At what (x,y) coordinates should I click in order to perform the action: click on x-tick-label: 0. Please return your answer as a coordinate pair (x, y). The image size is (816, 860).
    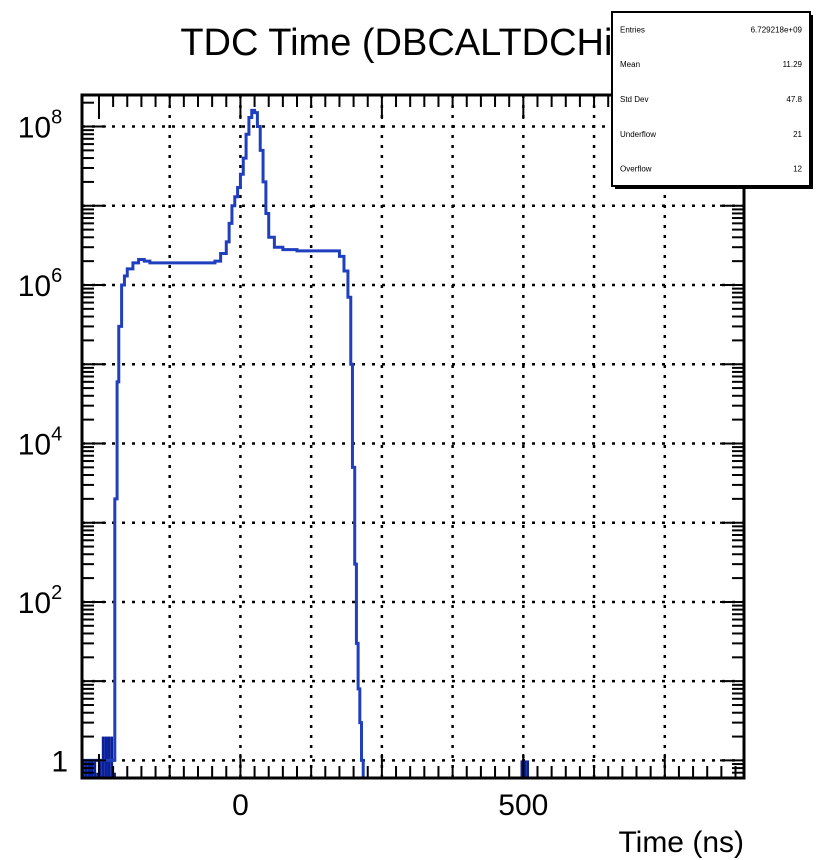
    Looking at the image, I should click on (240, 805).